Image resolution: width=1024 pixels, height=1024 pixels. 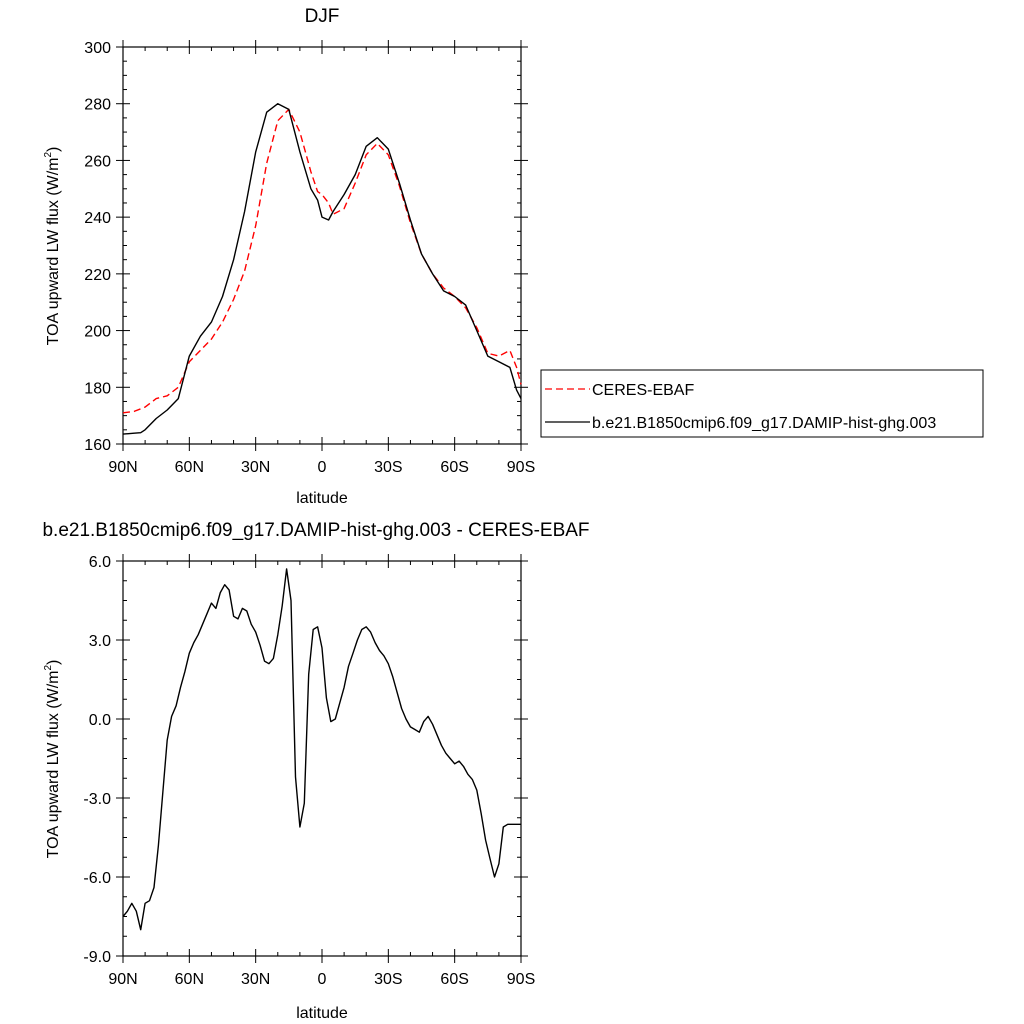 What do you see at coordinates (255, 979) in the screenshot?
I see `bottom-x-tick-label: 30N` at bounding box center [255, 979].